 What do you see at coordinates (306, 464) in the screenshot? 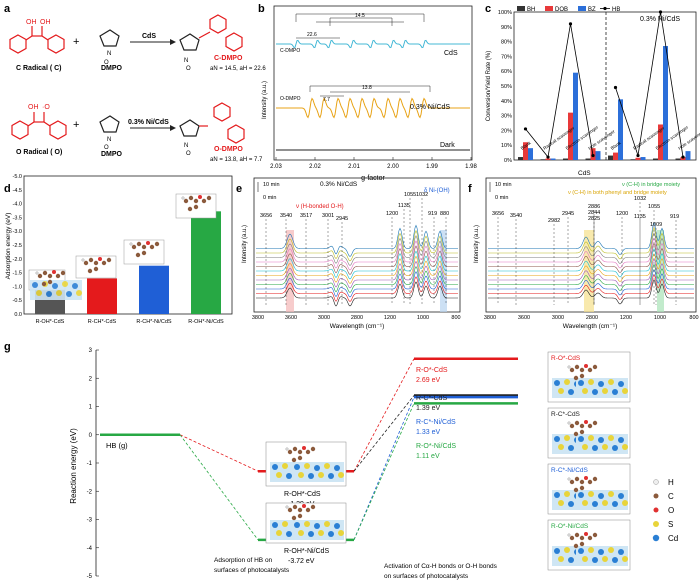
I see `structure-box-cds` at bounding box center [306, 464].